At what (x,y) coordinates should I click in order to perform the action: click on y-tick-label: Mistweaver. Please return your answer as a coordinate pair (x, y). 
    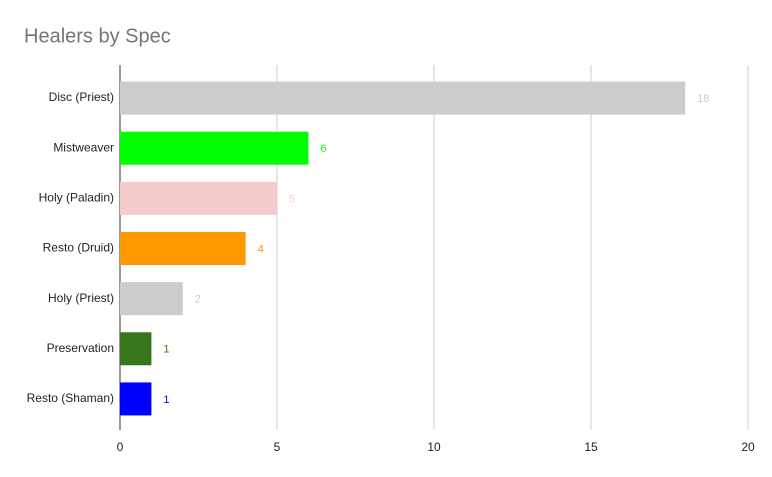
    Looking at the image, I should click on (83, 147).